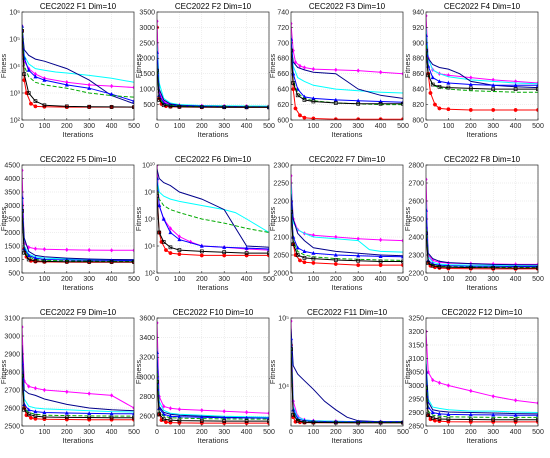 This screenshot has height=458, width=550. Describe the element at coordinates (12, 390) in the screenshot. I see `y-tick-label: 2700` at that location.